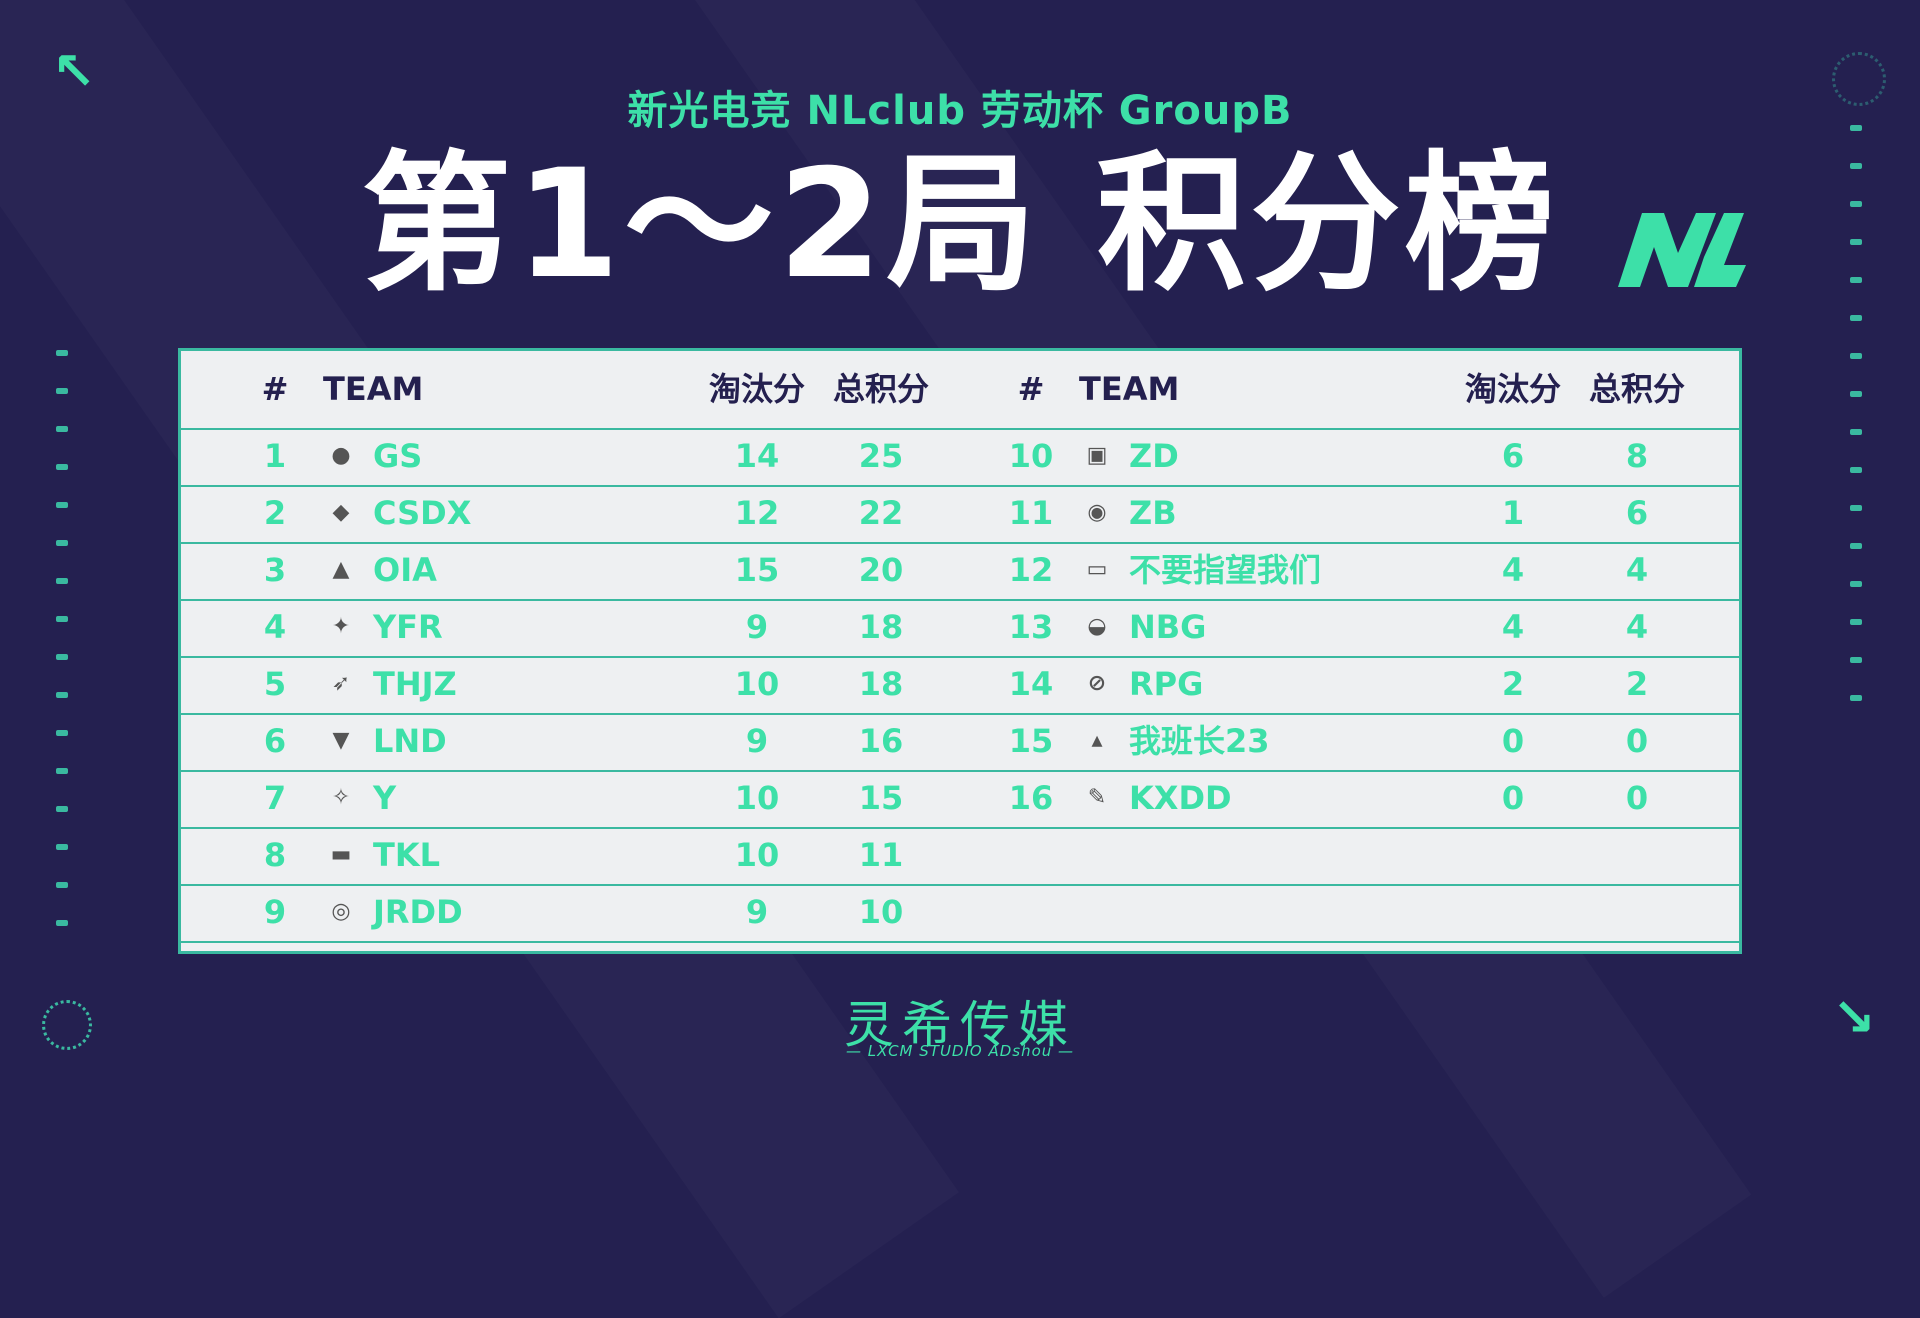 This screenshot has height=1318, width=1920. I want to click on team-name: LND, so click(410, 741).